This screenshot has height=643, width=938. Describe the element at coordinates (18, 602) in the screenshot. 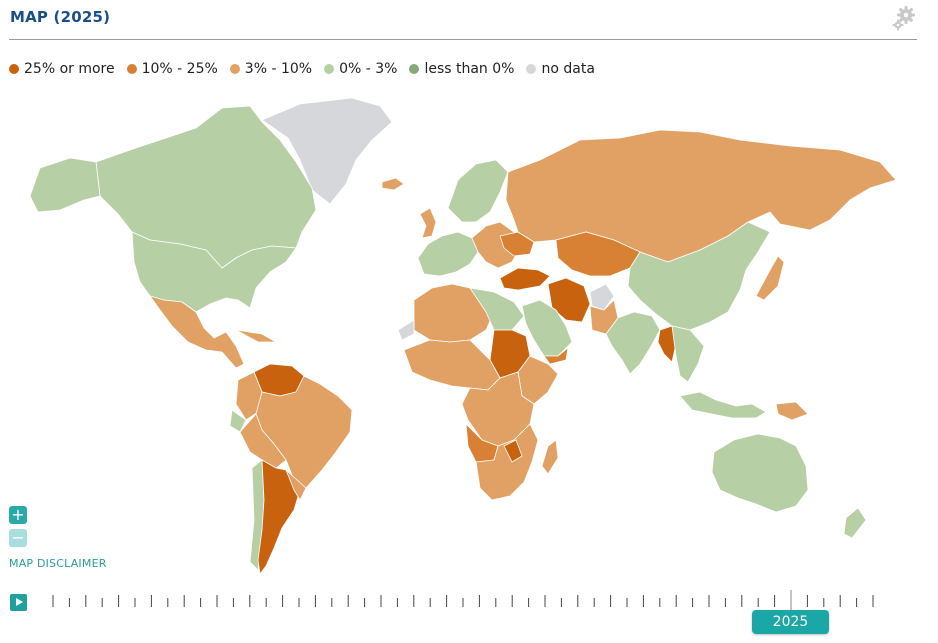

I see `play-button` at that location.